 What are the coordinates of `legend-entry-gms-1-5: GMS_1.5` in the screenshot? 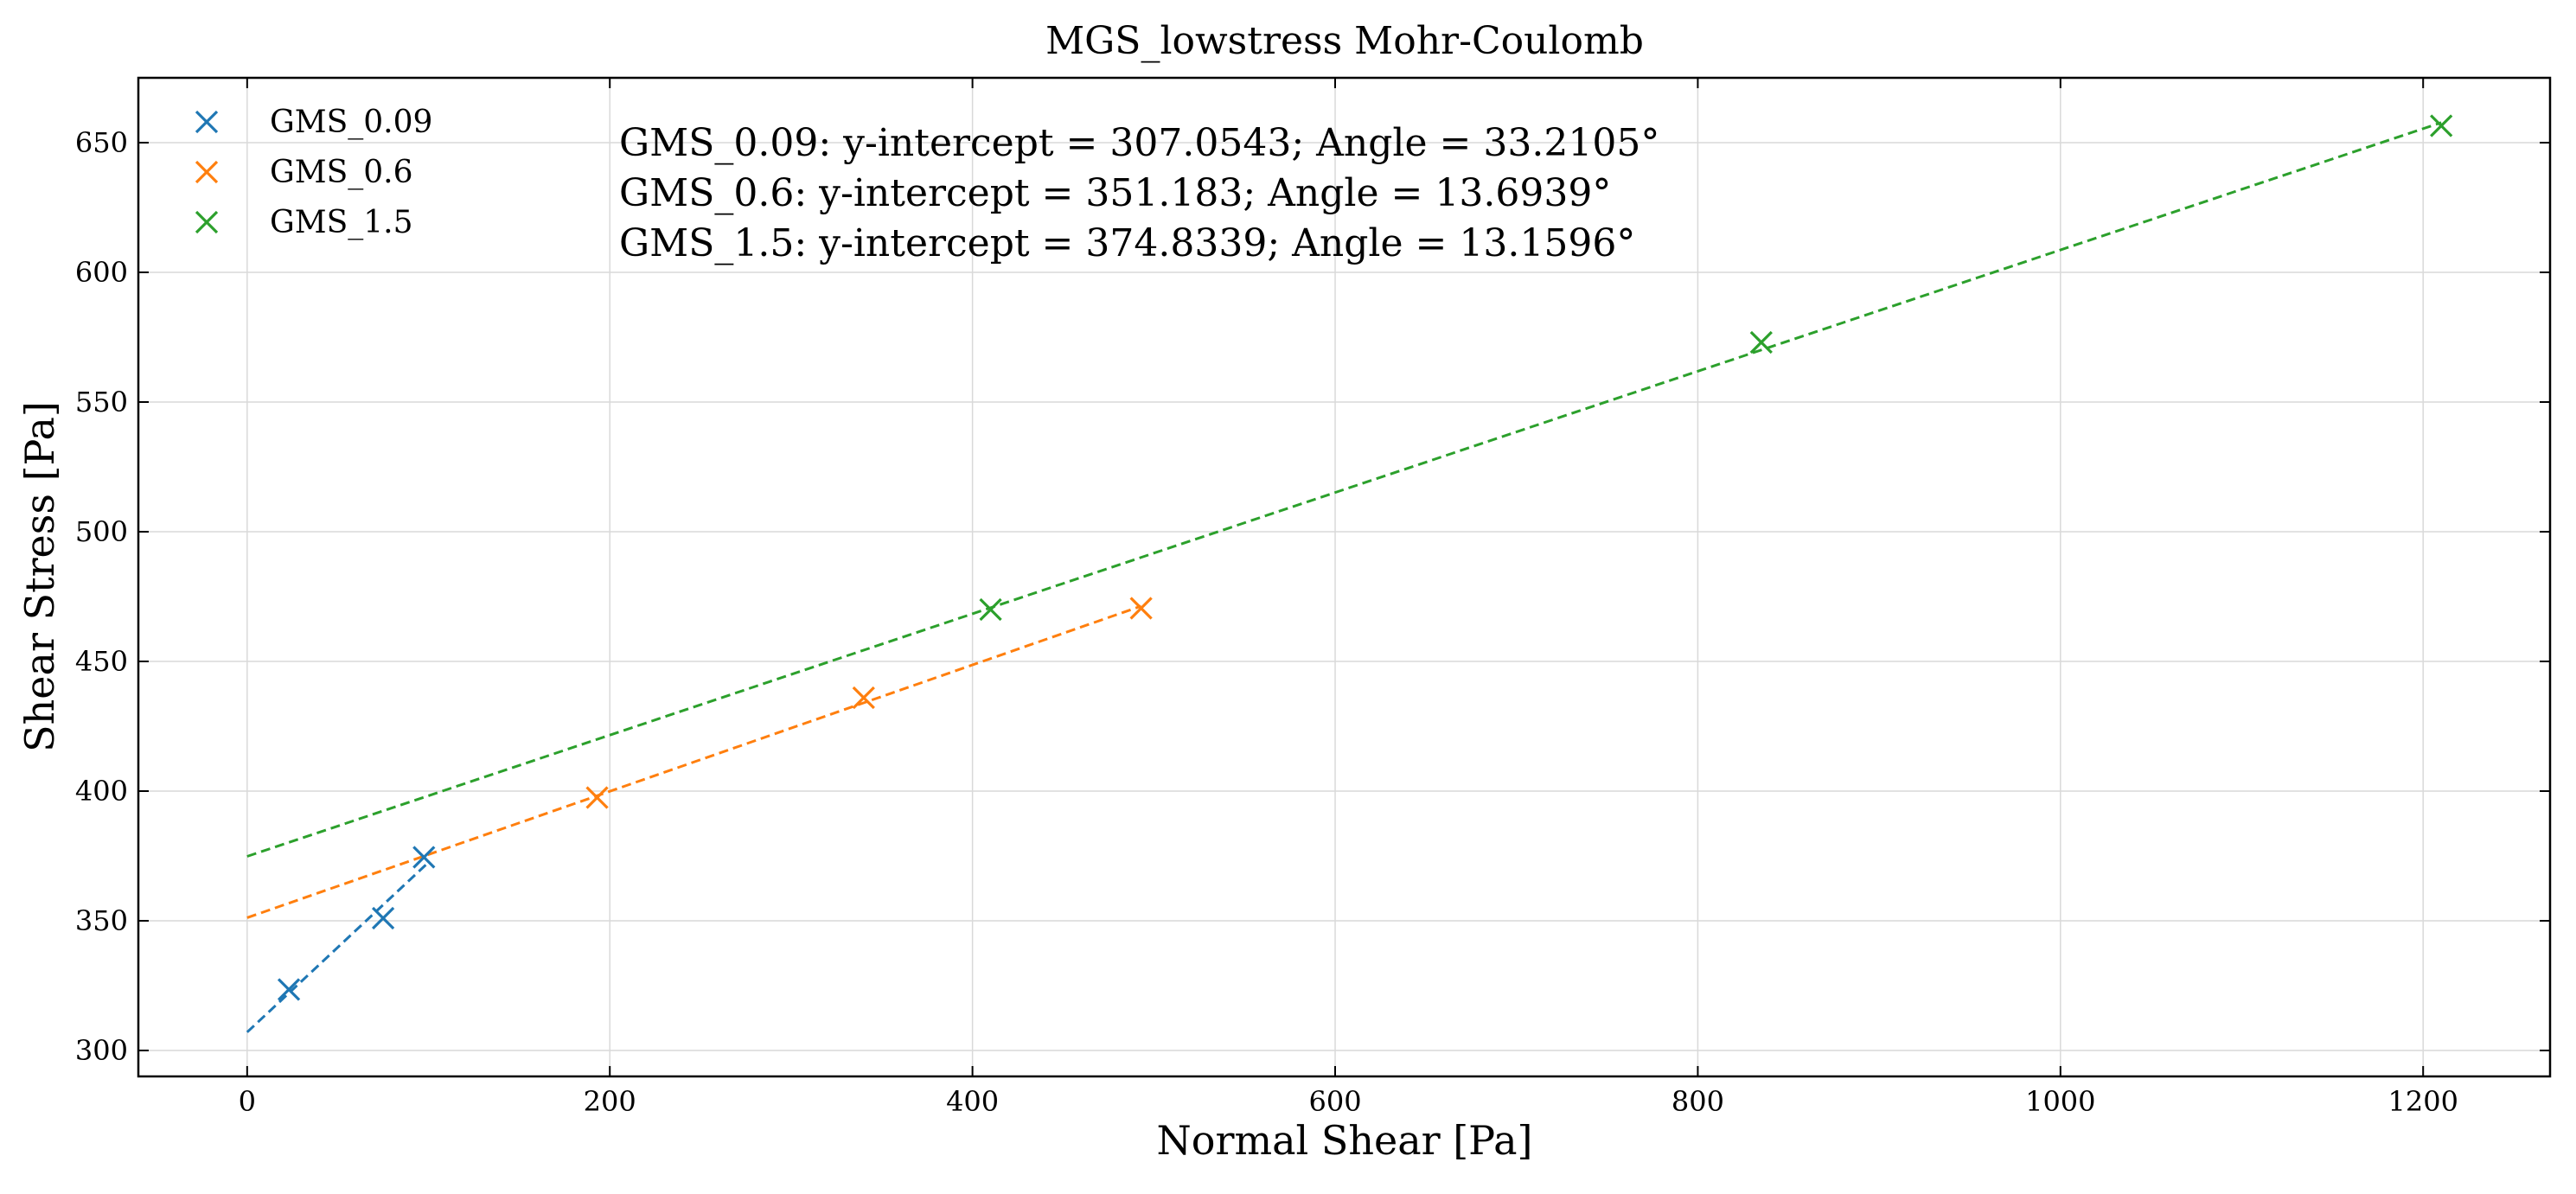 It's located at (304, 222).